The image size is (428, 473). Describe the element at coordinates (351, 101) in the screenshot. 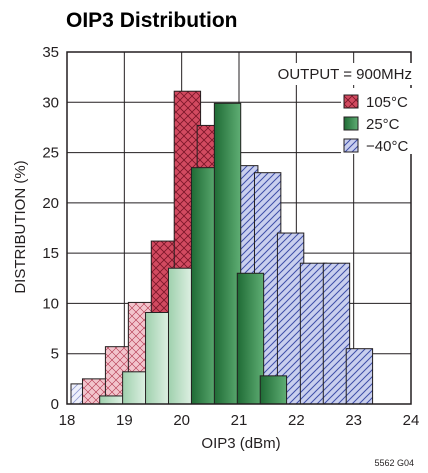

I see `legend-swatch-105c` at that location.